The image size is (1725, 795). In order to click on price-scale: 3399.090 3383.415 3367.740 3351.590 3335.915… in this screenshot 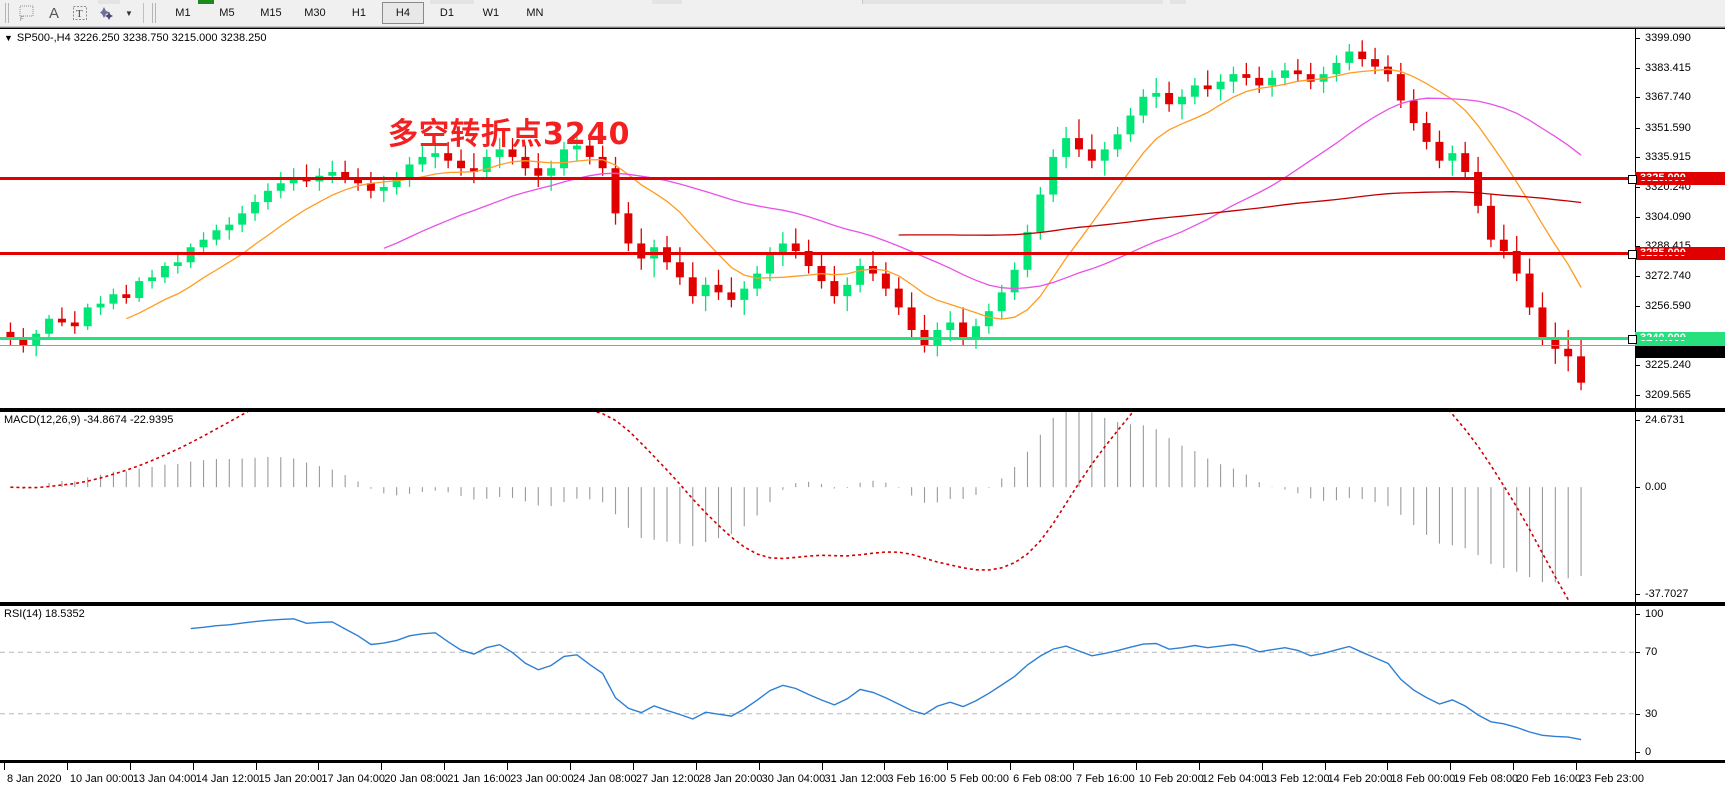, I will do `click(1680, 218)`.